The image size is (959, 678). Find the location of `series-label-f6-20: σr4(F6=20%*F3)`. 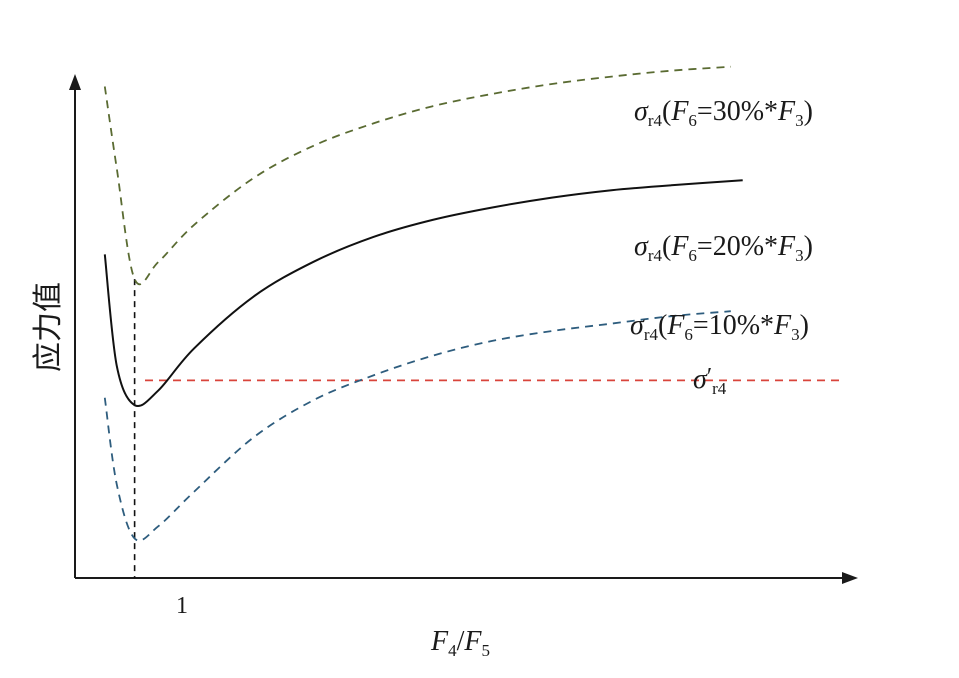

series-label-f6-20: σr4(F6=20%*F3) is located at coordinates (723, 248).